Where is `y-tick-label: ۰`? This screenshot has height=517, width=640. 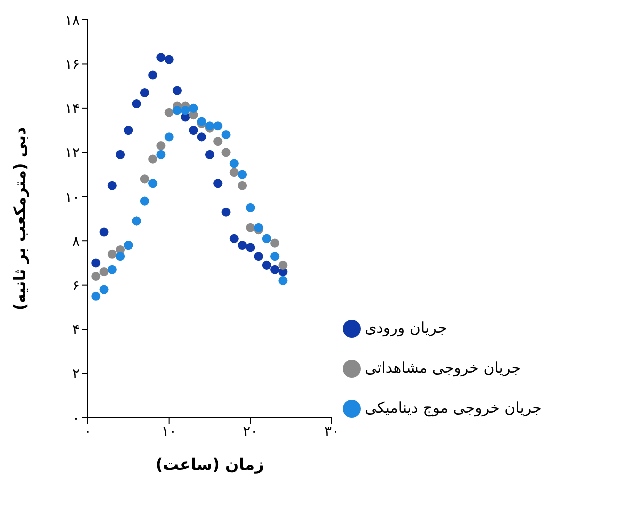
y-tick-label: ۰ is located at coordinates (76, 418).